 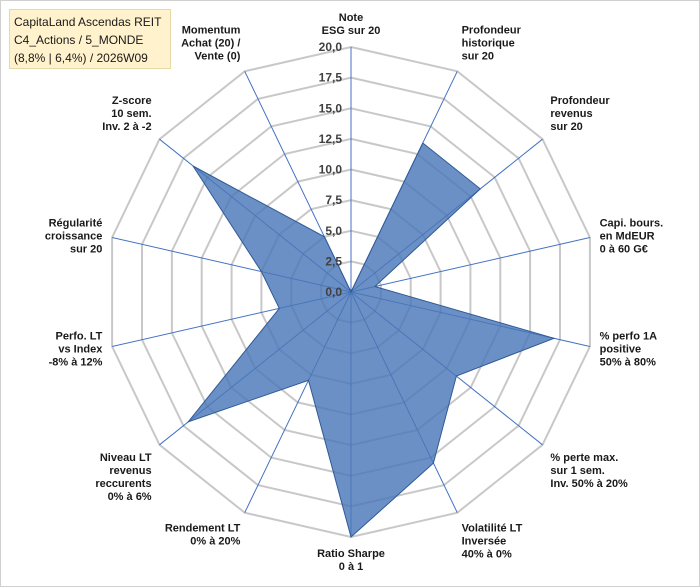 I want to click on tick-label-3: 7,5, so click(x=333, y=200).